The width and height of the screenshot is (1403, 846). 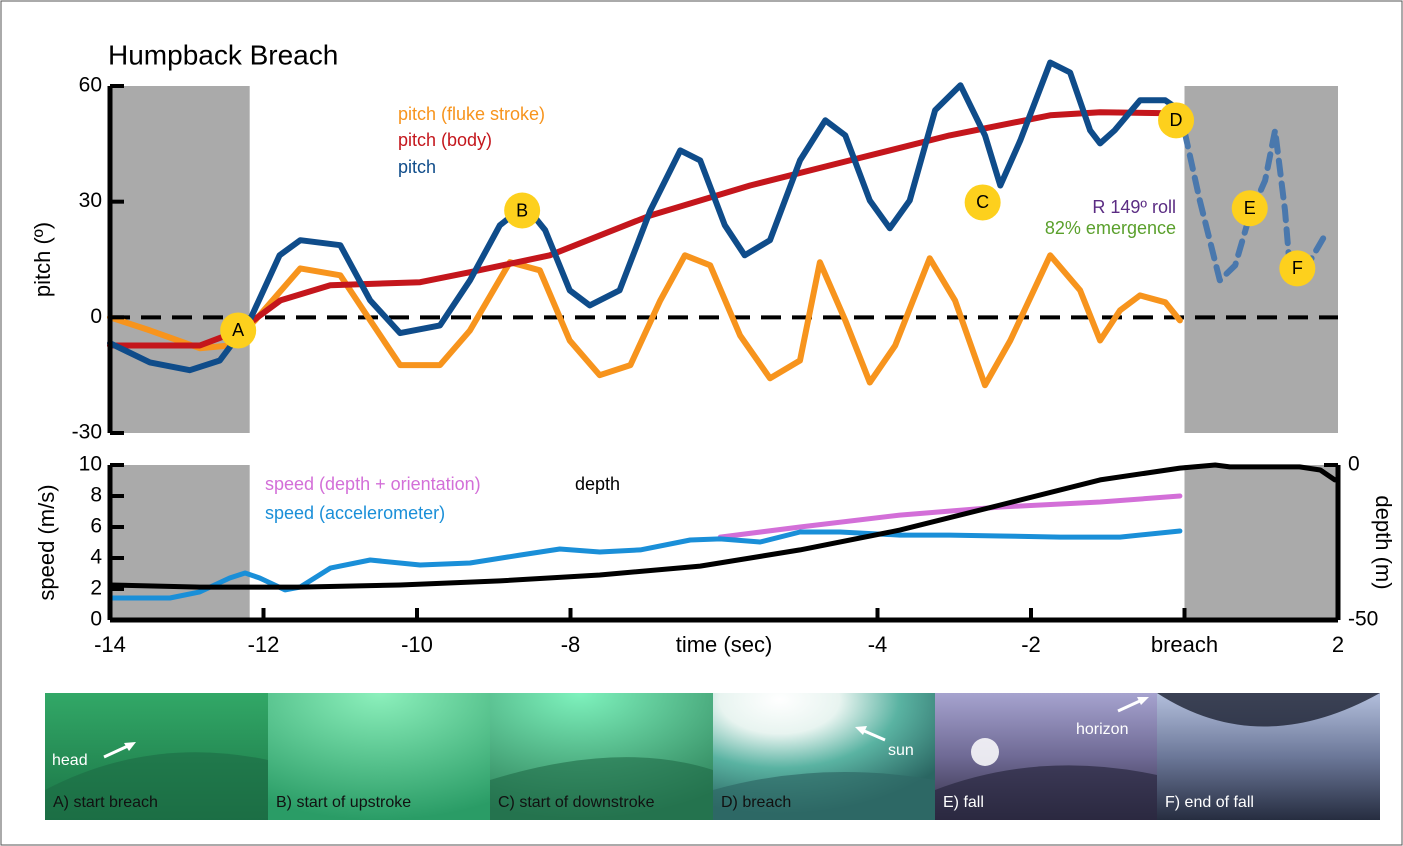 I want to click on photo, so click(x=379, y=756).